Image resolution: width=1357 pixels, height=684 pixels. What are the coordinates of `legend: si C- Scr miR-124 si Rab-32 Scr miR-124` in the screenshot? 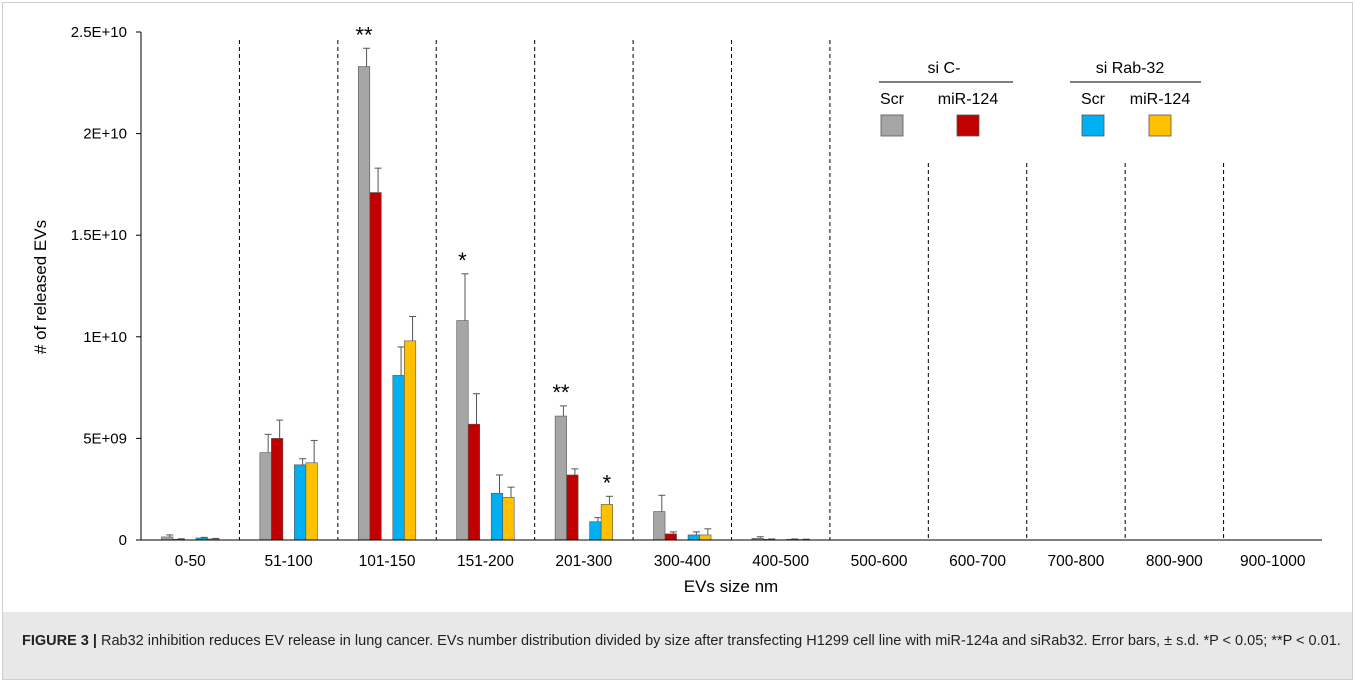 It's located at (1040, 98).